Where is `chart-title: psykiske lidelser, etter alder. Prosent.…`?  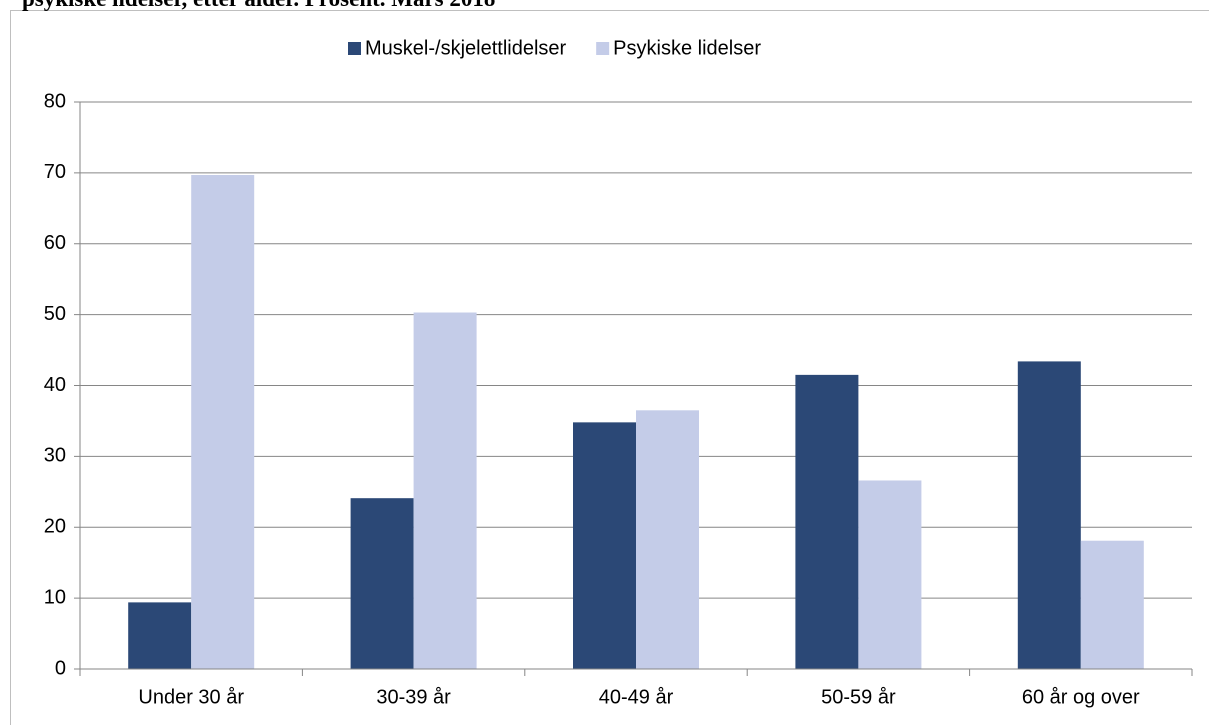 chart-title: psykiske lidelser, etter alder. Prosent.… is located at coordinates (258, 5).